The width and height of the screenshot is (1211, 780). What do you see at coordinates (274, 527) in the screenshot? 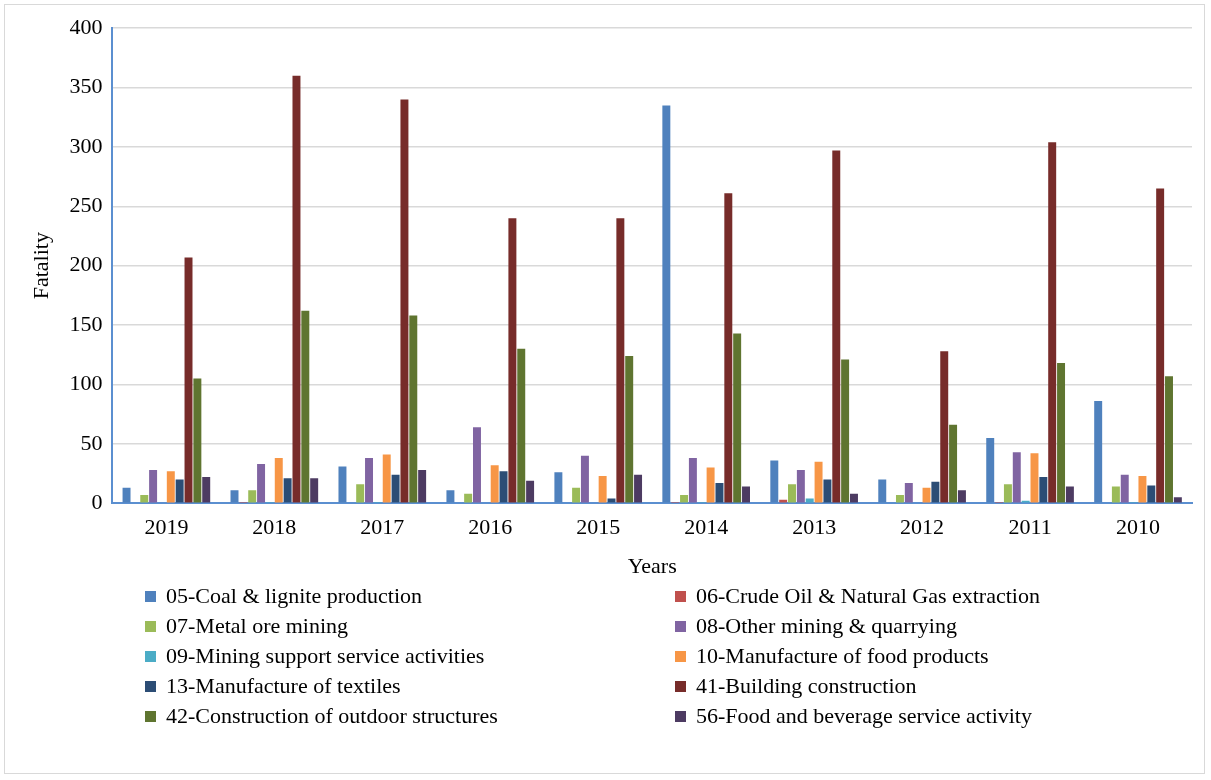
I see `x-tick-label: 2018` at bounding box center [274, 527].